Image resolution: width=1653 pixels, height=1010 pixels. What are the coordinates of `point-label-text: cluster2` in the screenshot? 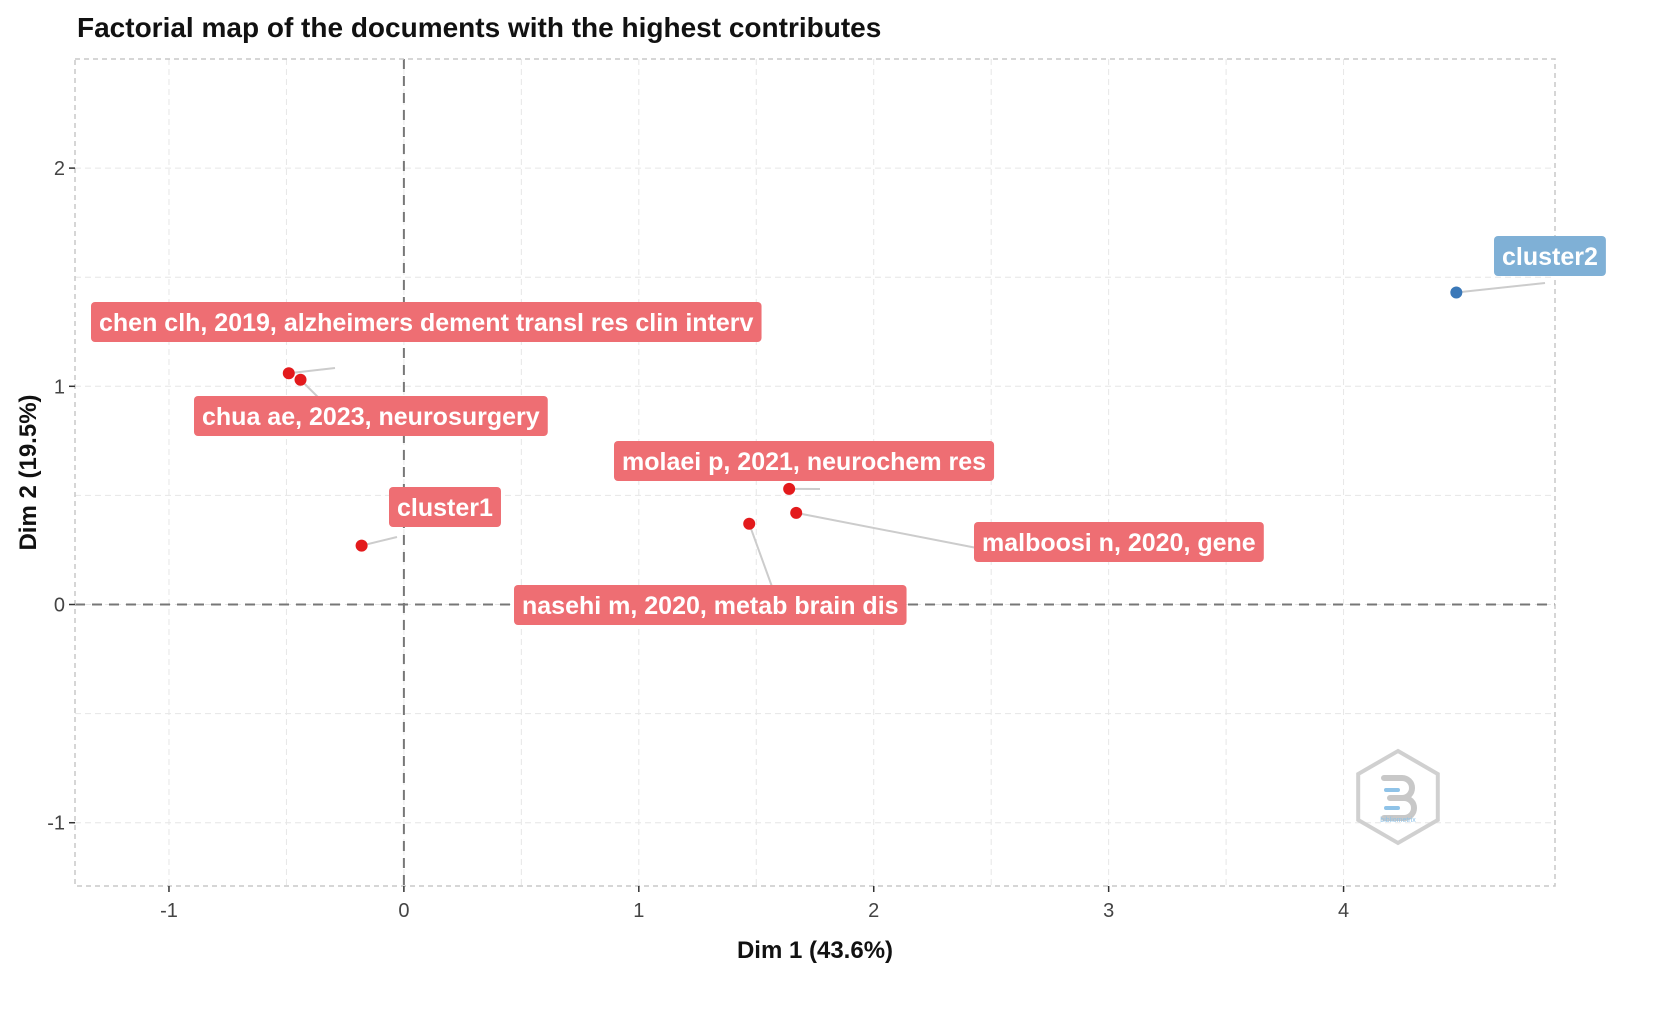 It's located at (1550, 257).